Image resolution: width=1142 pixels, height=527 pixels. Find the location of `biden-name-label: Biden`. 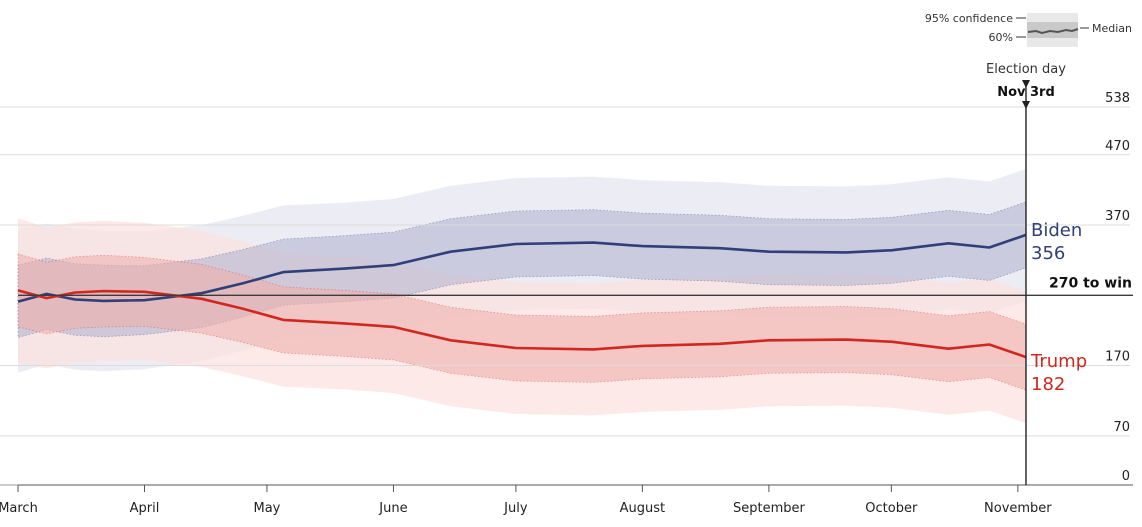

biden-name-label: Biden is located at coordinates (1056, 230).